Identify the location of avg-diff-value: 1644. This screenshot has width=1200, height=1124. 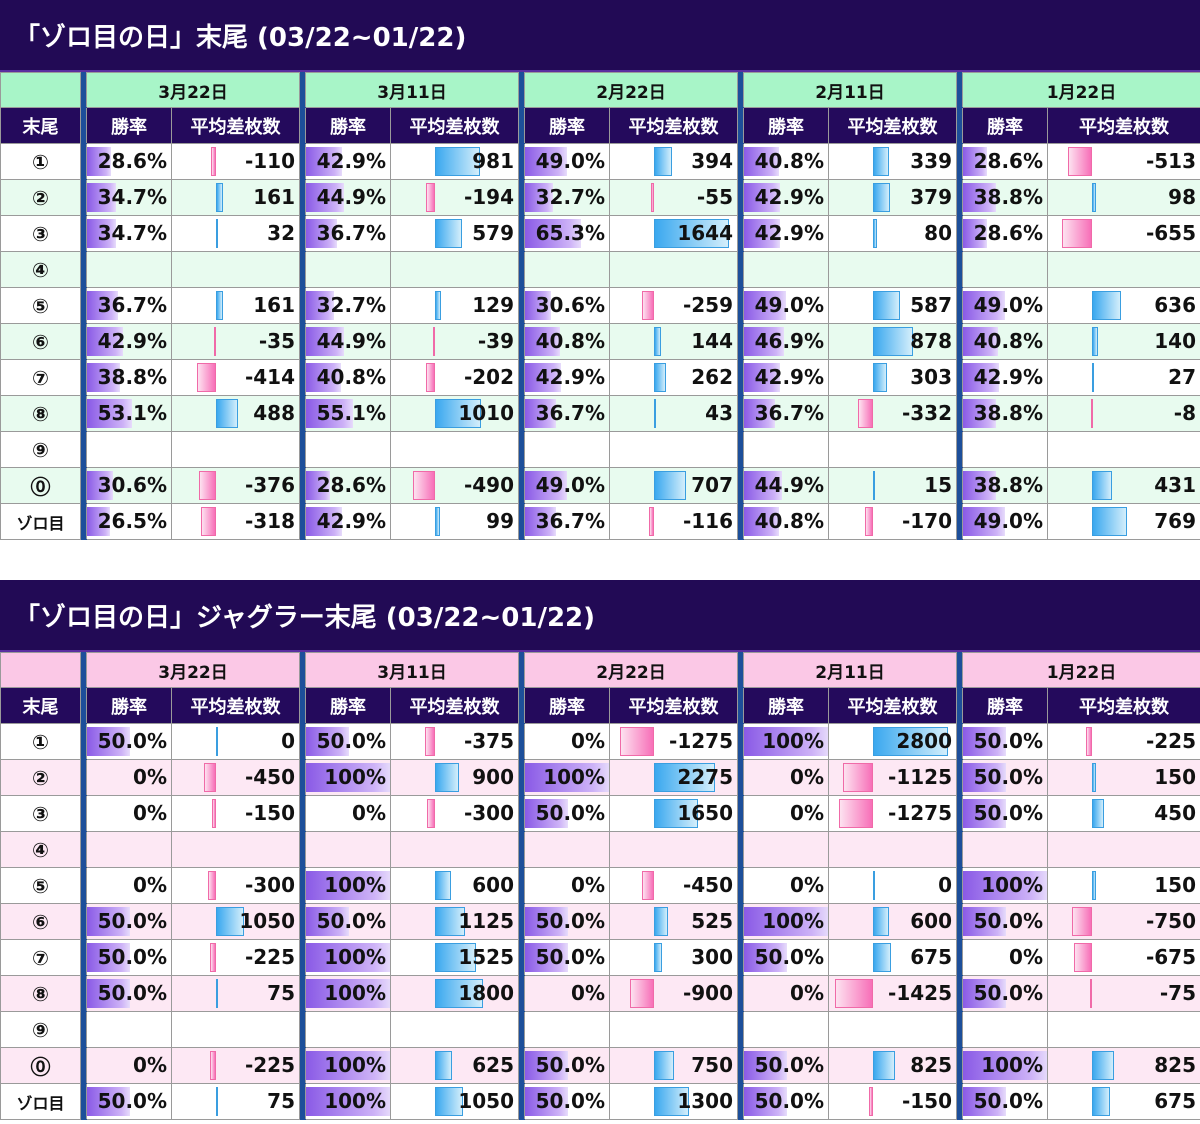
(705, 233).